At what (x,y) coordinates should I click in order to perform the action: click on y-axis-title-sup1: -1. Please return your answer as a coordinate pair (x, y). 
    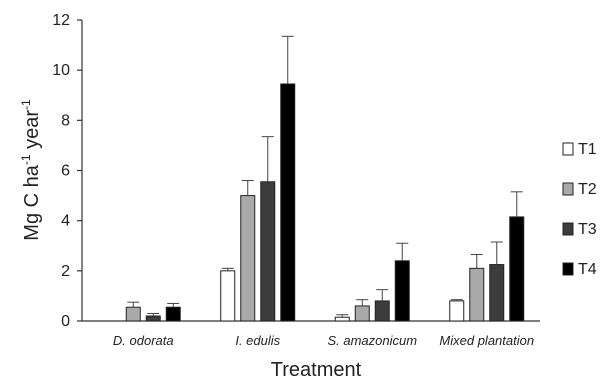
    Looking at the image, I should click on (26, 159).